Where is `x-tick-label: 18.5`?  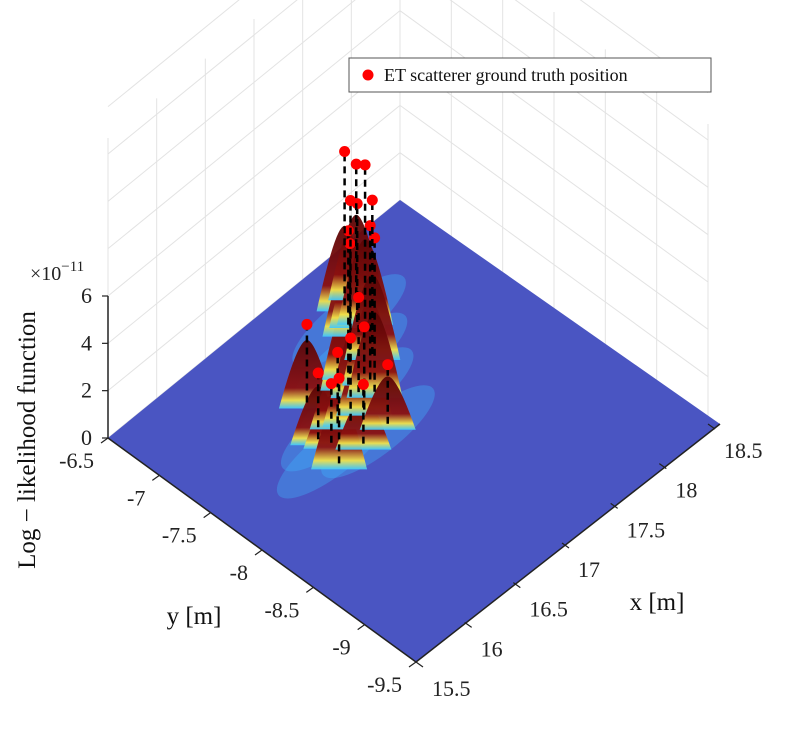 x-tick-label: 18.5 is located at coordinates (743, 450).